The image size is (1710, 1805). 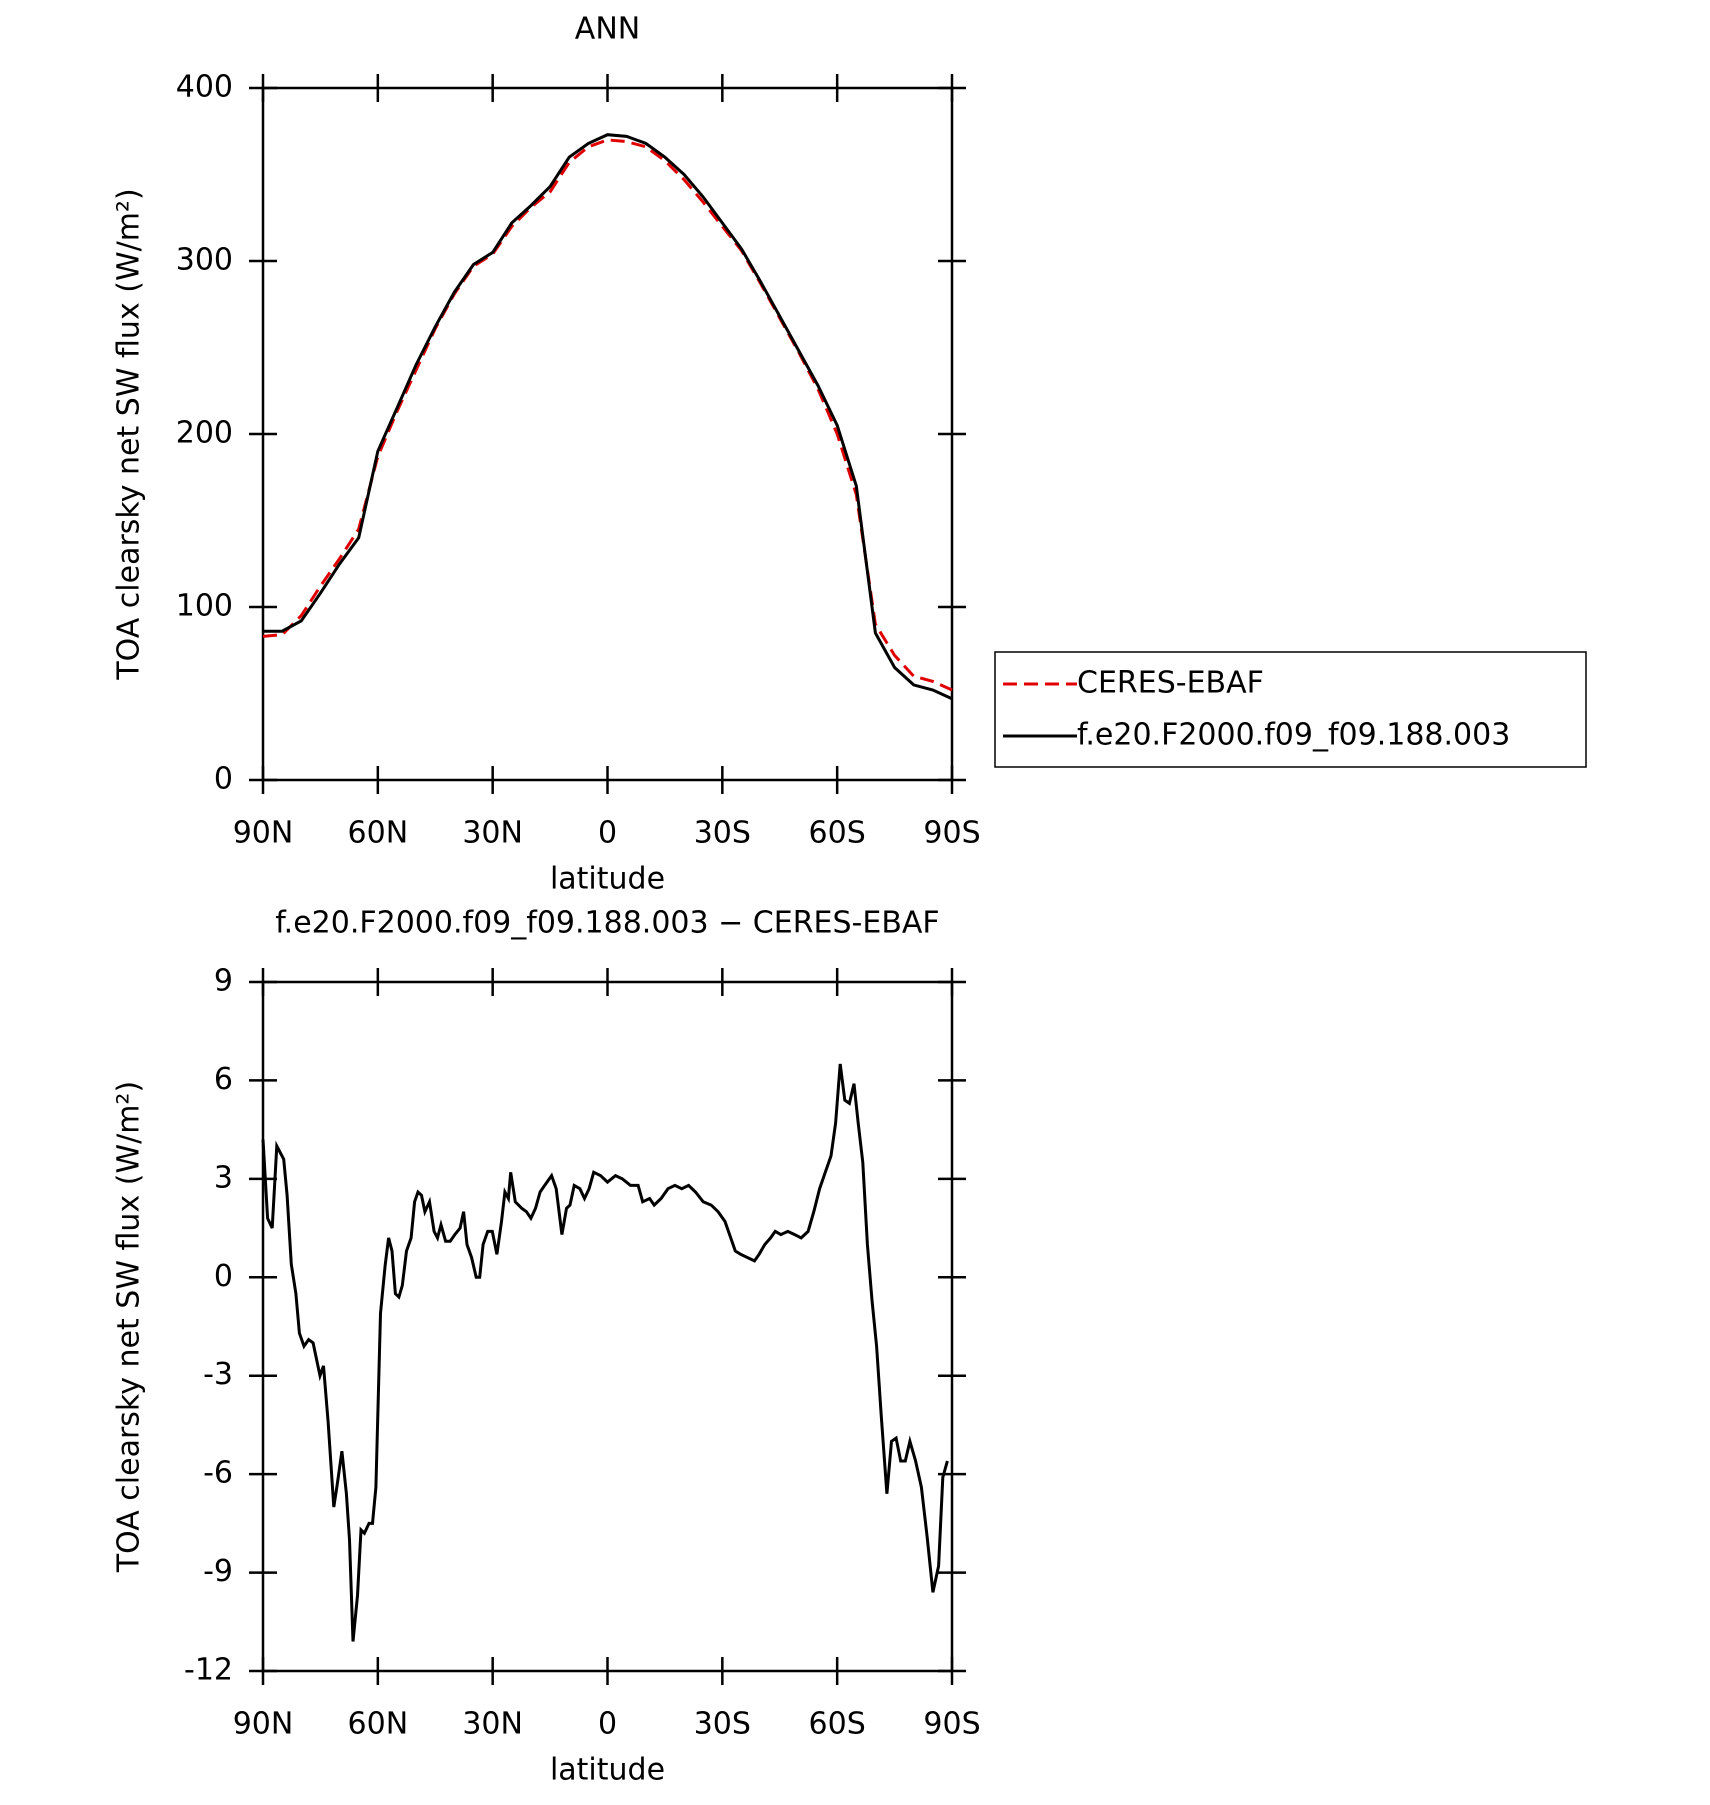 What do you see at coordinates (607, 29) in the screenshot?
I see `chart-title: ANN` at bounding box center [607, 29].